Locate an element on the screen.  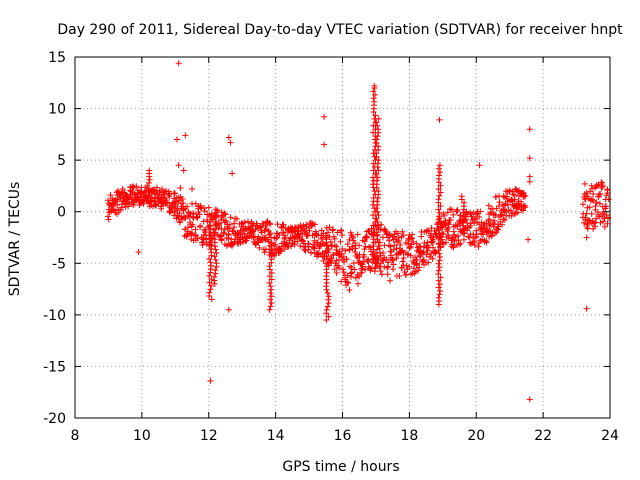
x-axis-label: GPS time / hours is located at coordinates (340, 467).